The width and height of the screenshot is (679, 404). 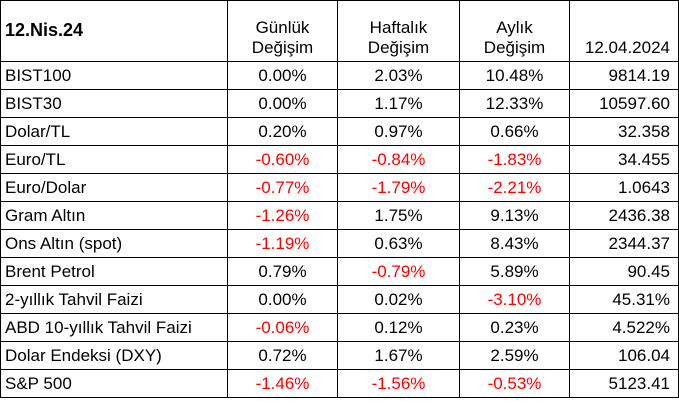 What do you see at coordinates (282, 271) in the screenshot?
I see `daily-change-cell: 0.79%` at bounding box center [282, 271].